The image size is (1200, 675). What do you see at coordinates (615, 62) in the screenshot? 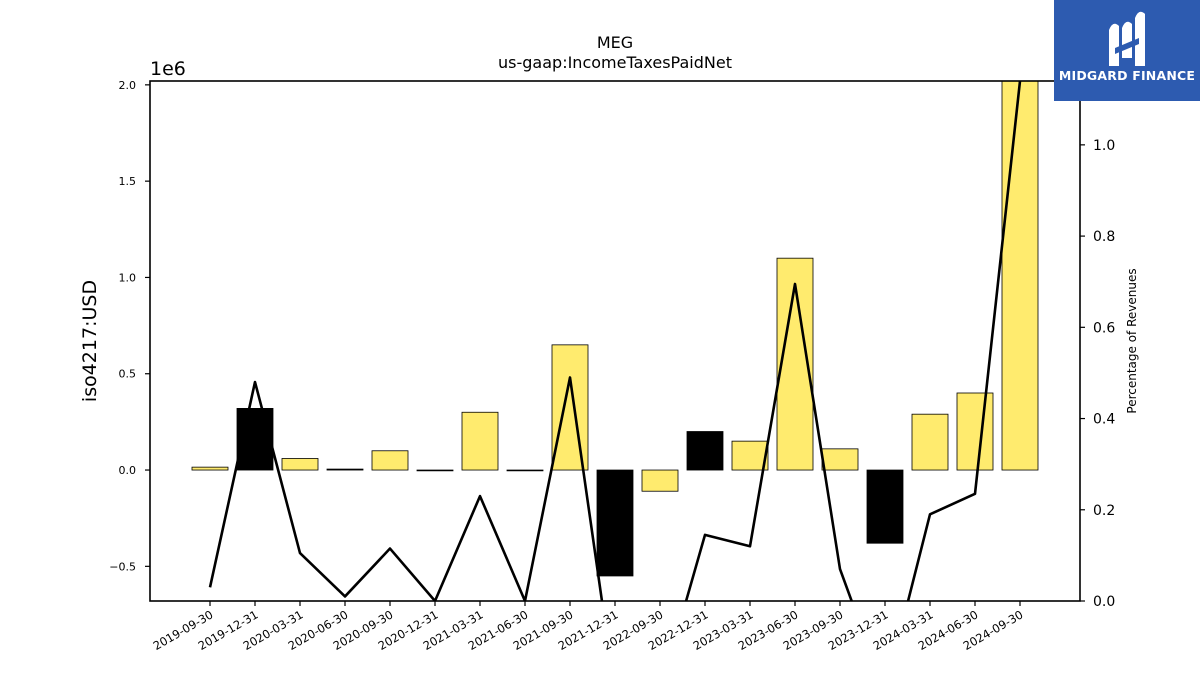
I see `chart-subtitle: us-gaap:IncomeTaxesPaidNet` at bounding box center [615, 62].